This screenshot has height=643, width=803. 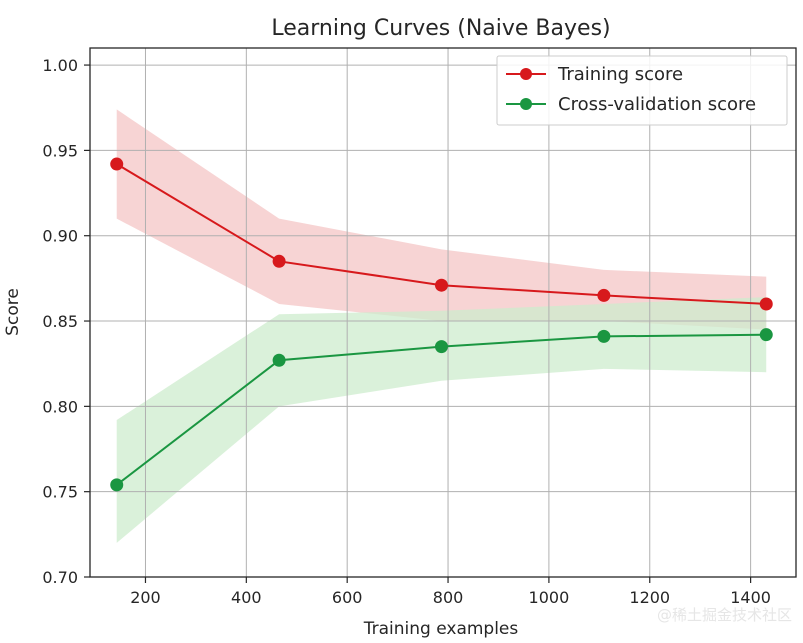 What do you see at coordinates (657, 104) in the screenshot?
I see `legend-label-cv: Cross-validation score` at bounding box center [657, 104].